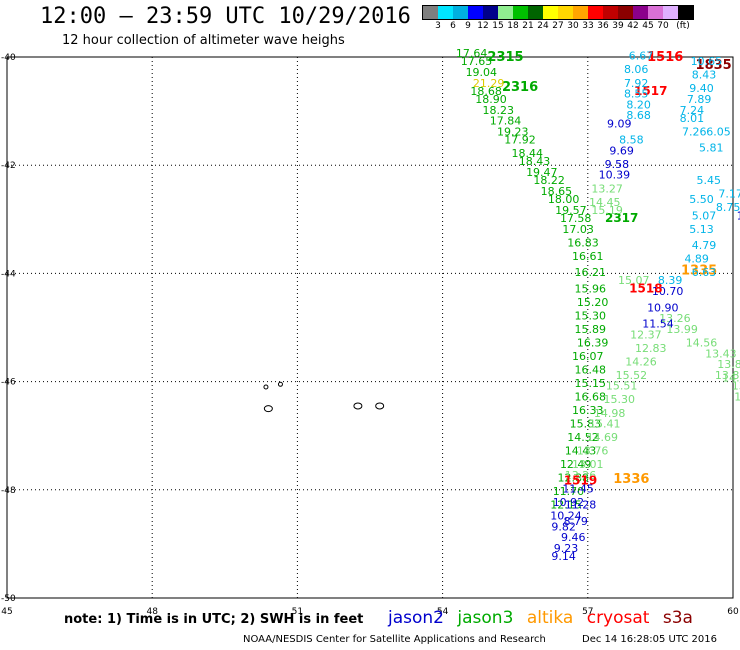 The image size is (740, 650). I want to click on wave-height-label: 8.55, so click(636, 94).